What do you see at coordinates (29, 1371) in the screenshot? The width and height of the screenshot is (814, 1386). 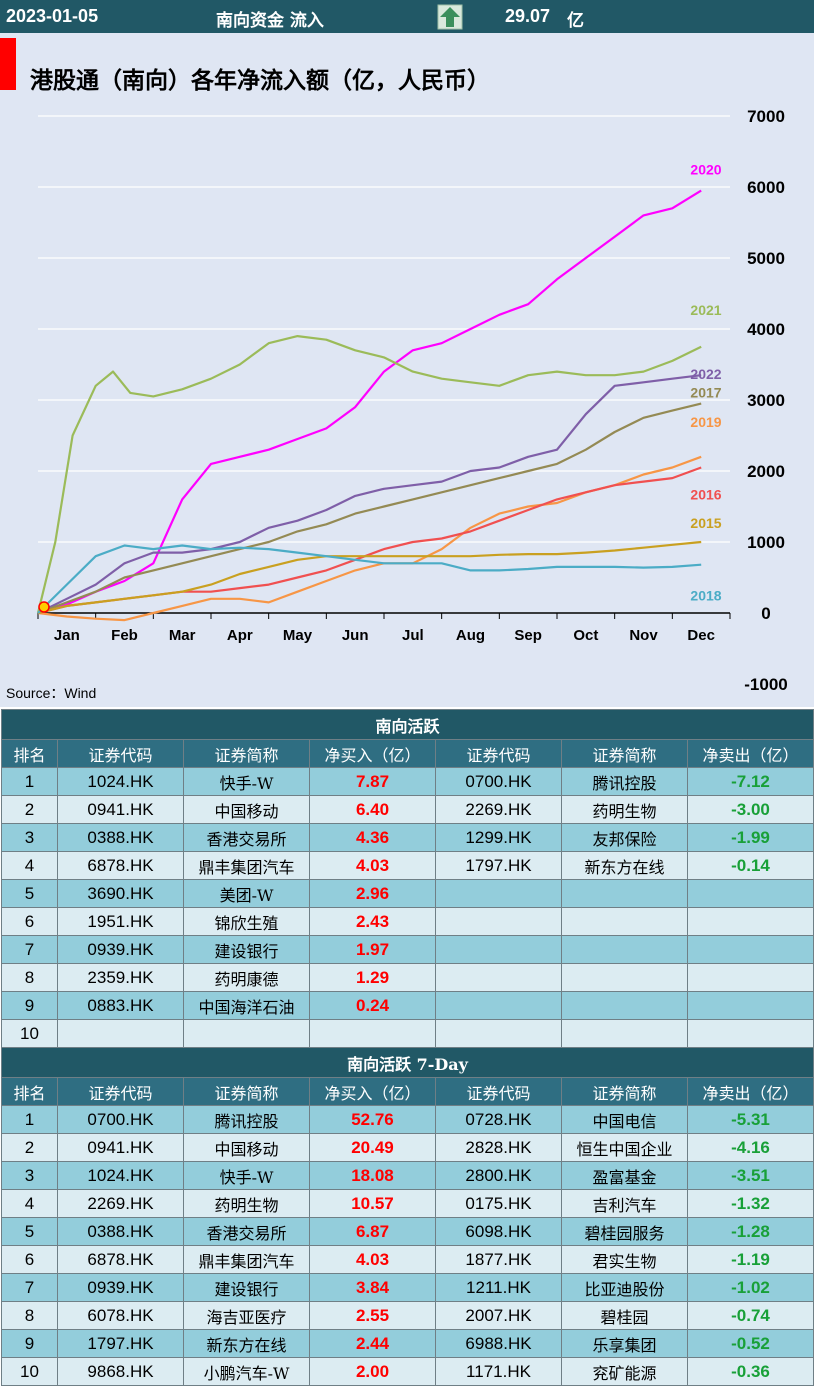 I see `table-cell: 10` at bounding box center [29, 1371].